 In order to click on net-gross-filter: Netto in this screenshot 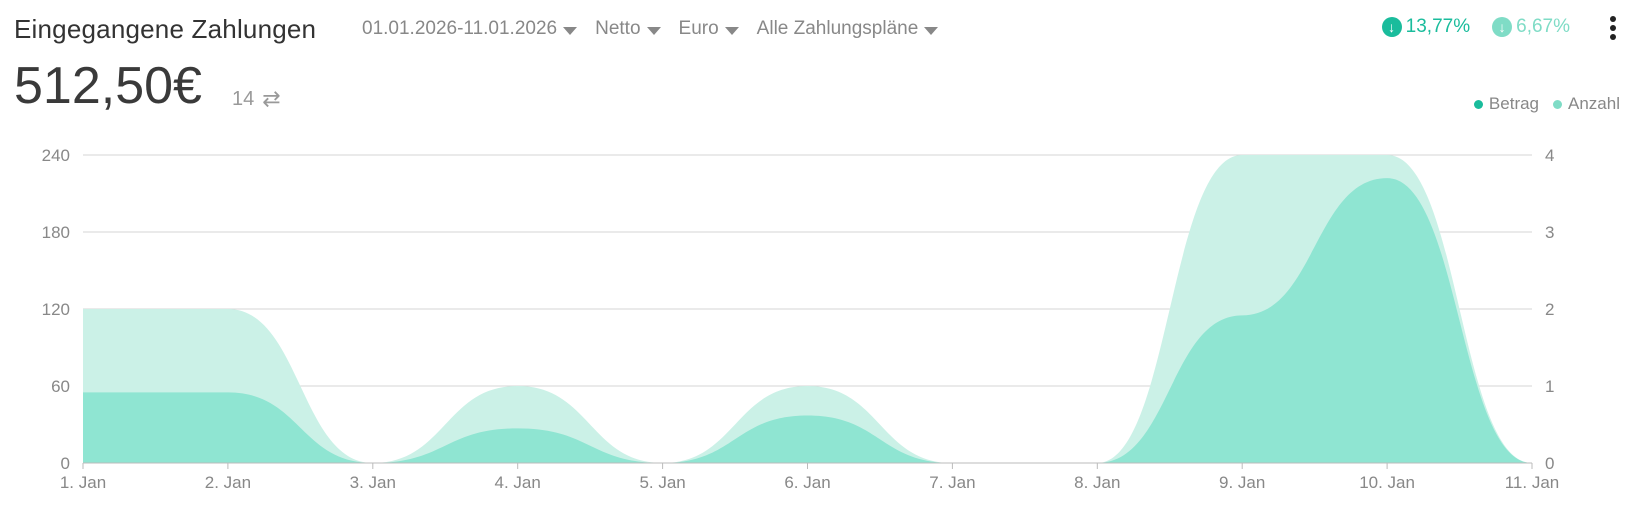, I will do `click(628, 29)`.